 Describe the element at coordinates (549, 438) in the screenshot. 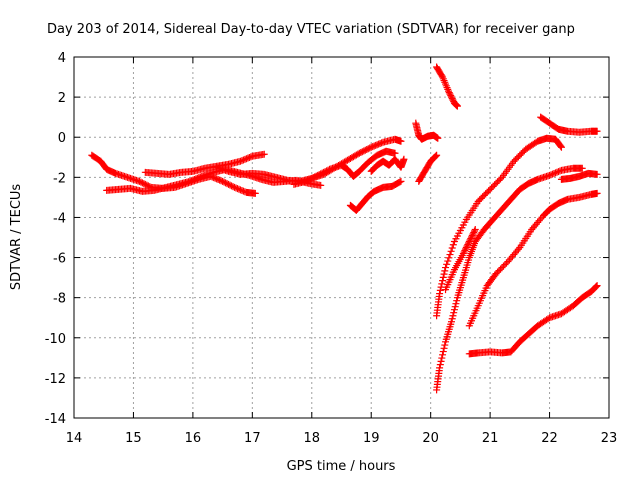

I see `x-tick-label: 22` at that location.